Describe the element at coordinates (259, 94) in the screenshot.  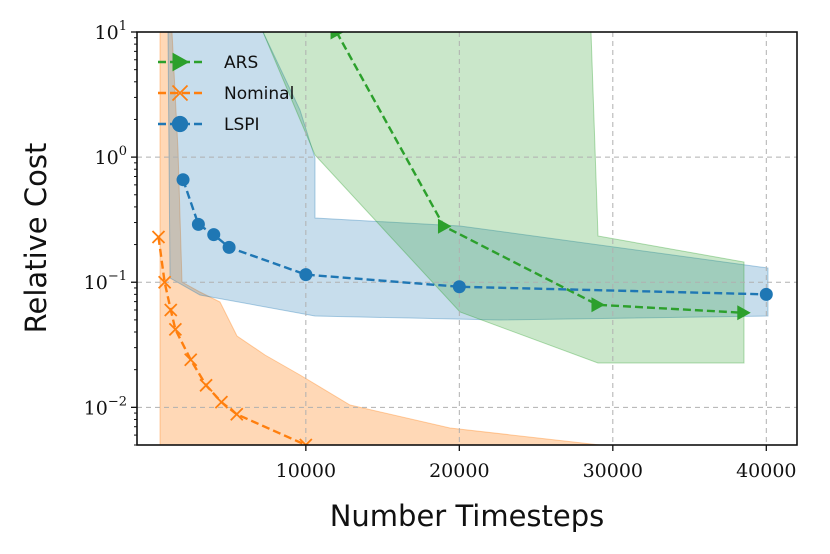
I see `legend-nominal-label: Nominal` at that location.